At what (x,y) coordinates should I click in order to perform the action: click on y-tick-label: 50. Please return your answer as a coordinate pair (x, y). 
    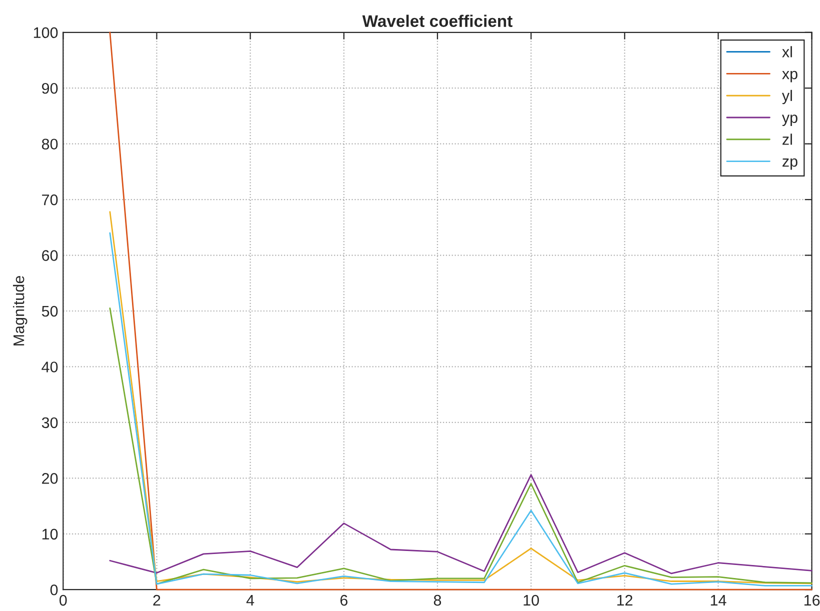
    Looking at the image, I should click on (50, 311).